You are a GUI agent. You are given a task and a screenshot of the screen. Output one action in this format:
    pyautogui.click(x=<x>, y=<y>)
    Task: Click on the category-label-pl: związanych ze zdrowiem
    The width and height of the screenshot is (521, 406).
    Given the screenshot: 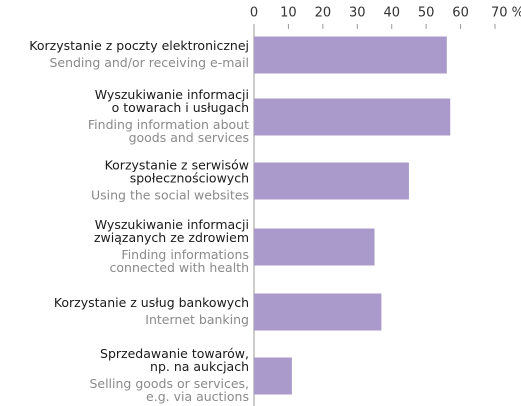 What is the action you would take?
    pyautogui.click(x=171, y=237)
    